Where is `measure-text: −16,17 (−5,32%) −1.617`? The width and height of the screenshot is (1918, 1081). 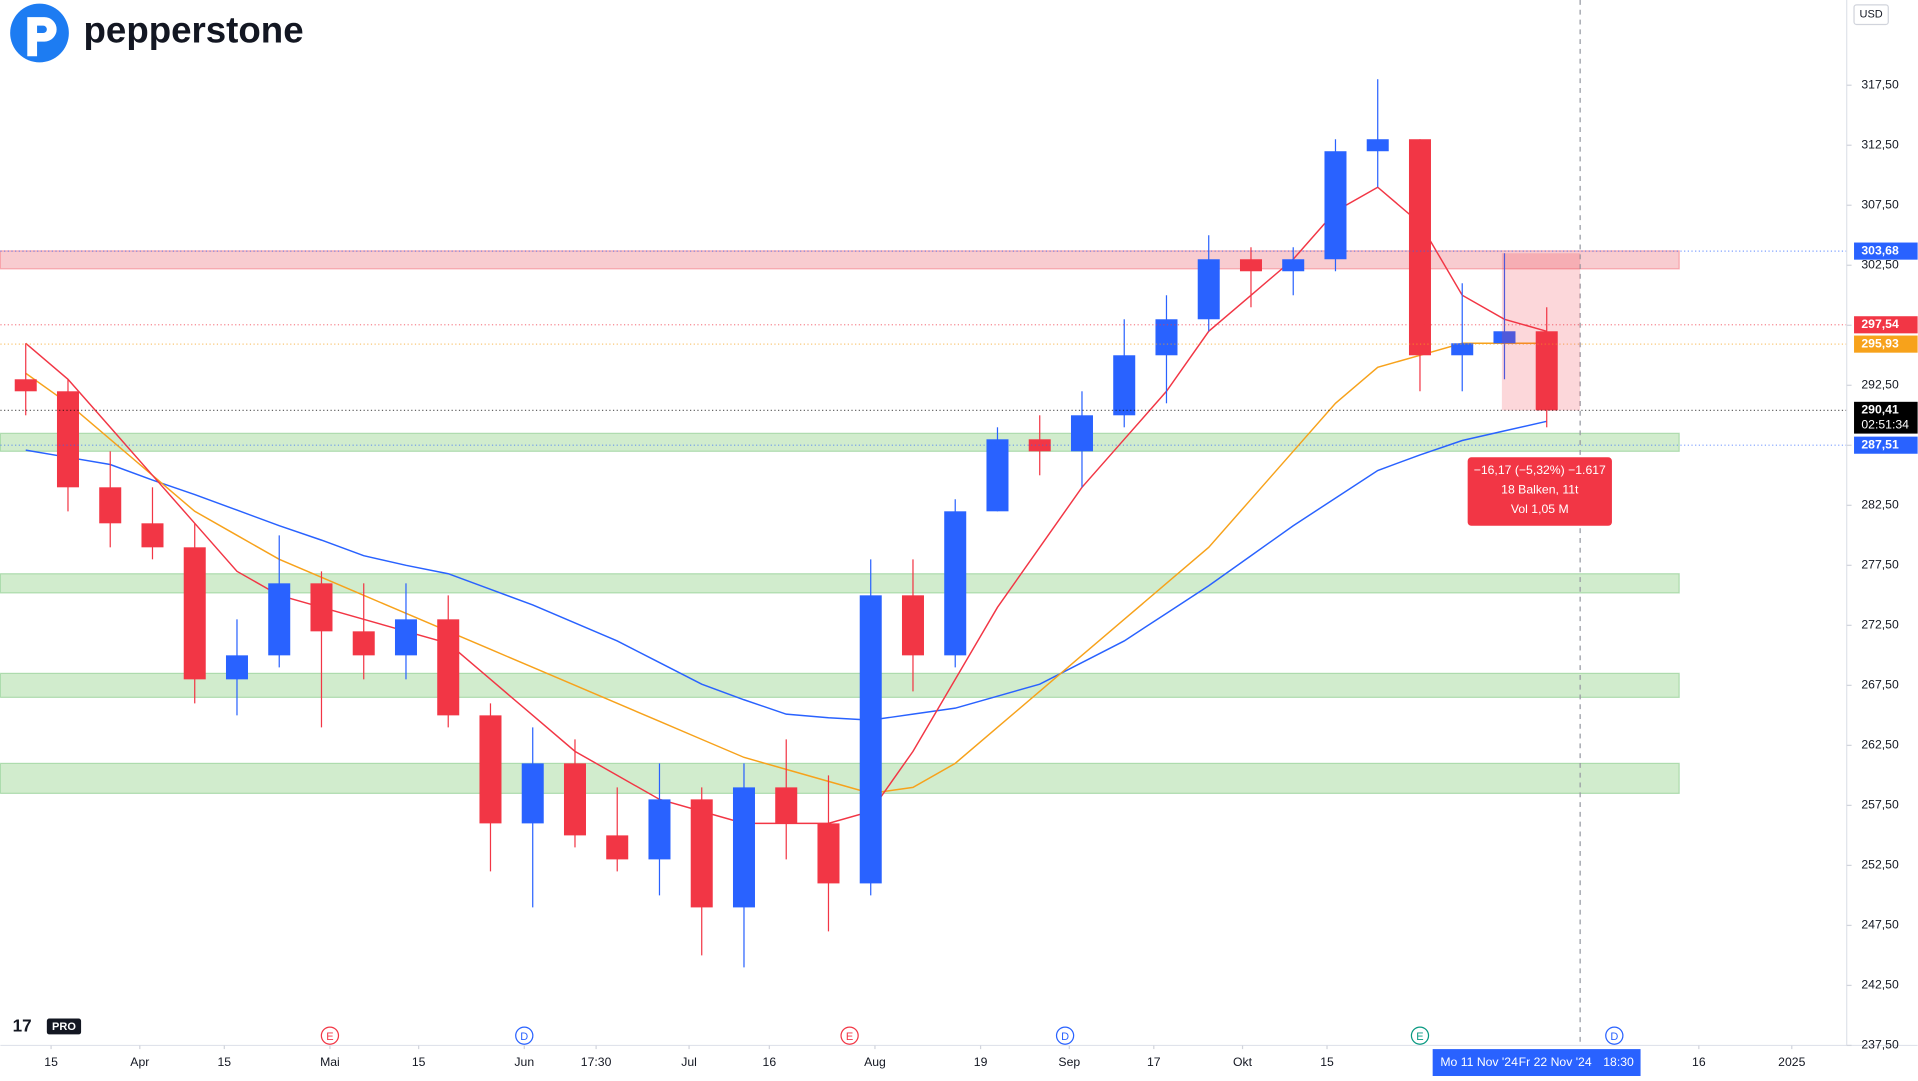
measure-text: −16,17 (−5,32%) −1.617 is located at coordinates (1540, 470).